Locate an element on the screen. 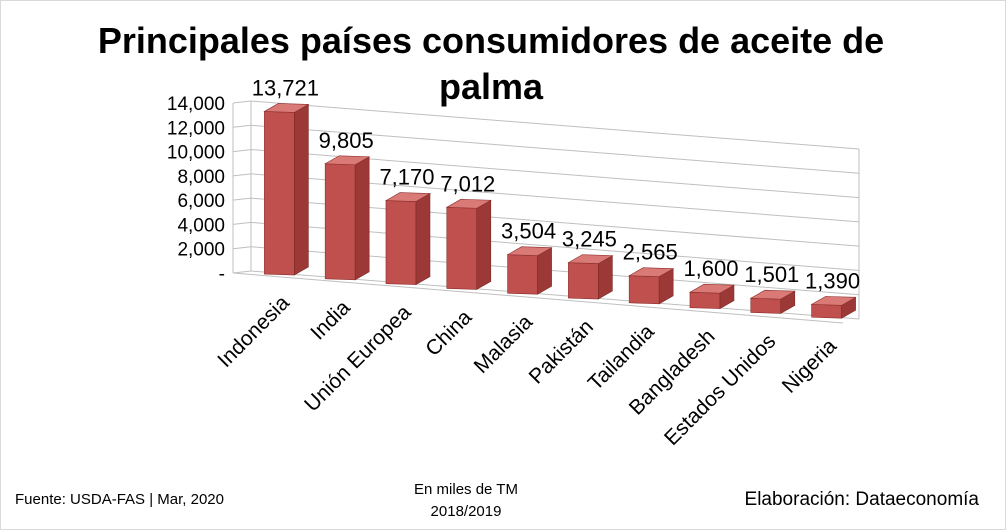 The height and width of the screenshot is (530, 1006). y-axis-ticks: - 2,000 4,000 6,000 8,000 10,000 12,000 14,000 is located at coordinates (196, 189).